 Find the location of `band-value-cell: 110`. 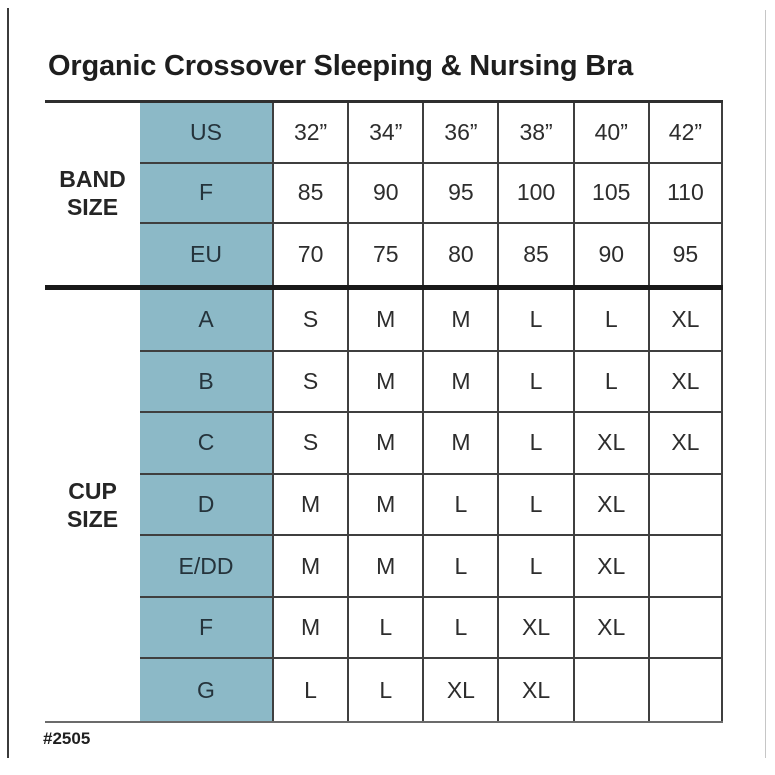

band-value-cell: 110 is located at coordinates (685, 194).